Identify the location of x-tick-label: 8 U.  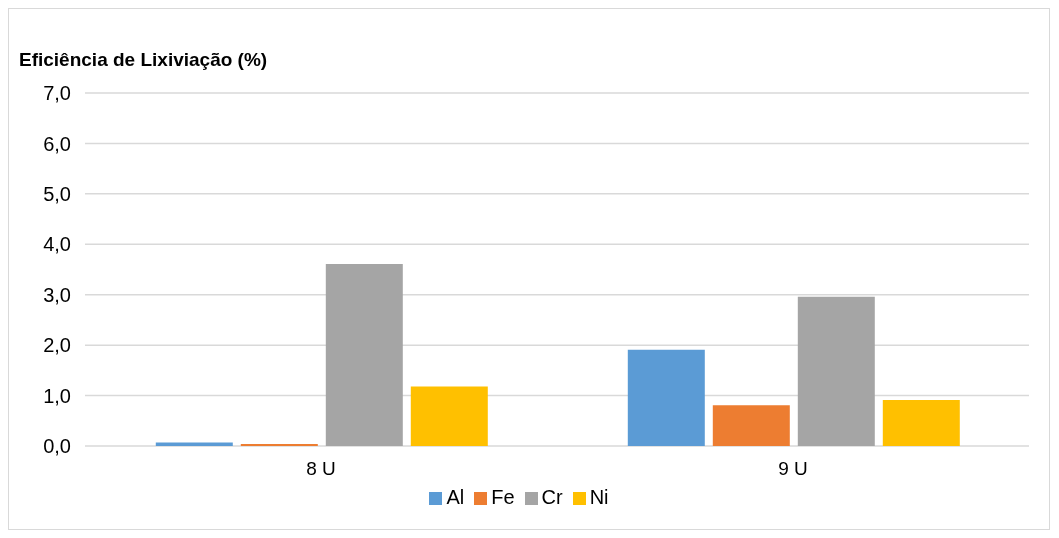
(321, 469).